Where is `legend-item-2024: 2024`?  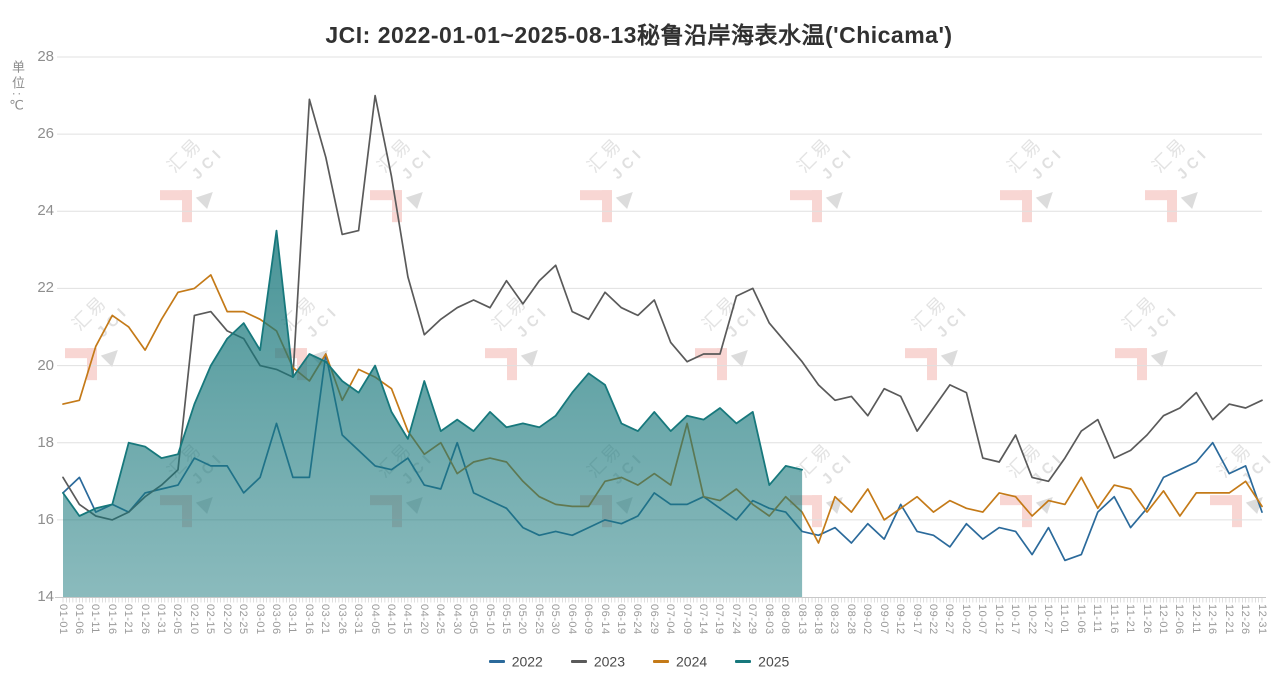 legend-item-2024: 2024 is located at coordinates (680, 660).